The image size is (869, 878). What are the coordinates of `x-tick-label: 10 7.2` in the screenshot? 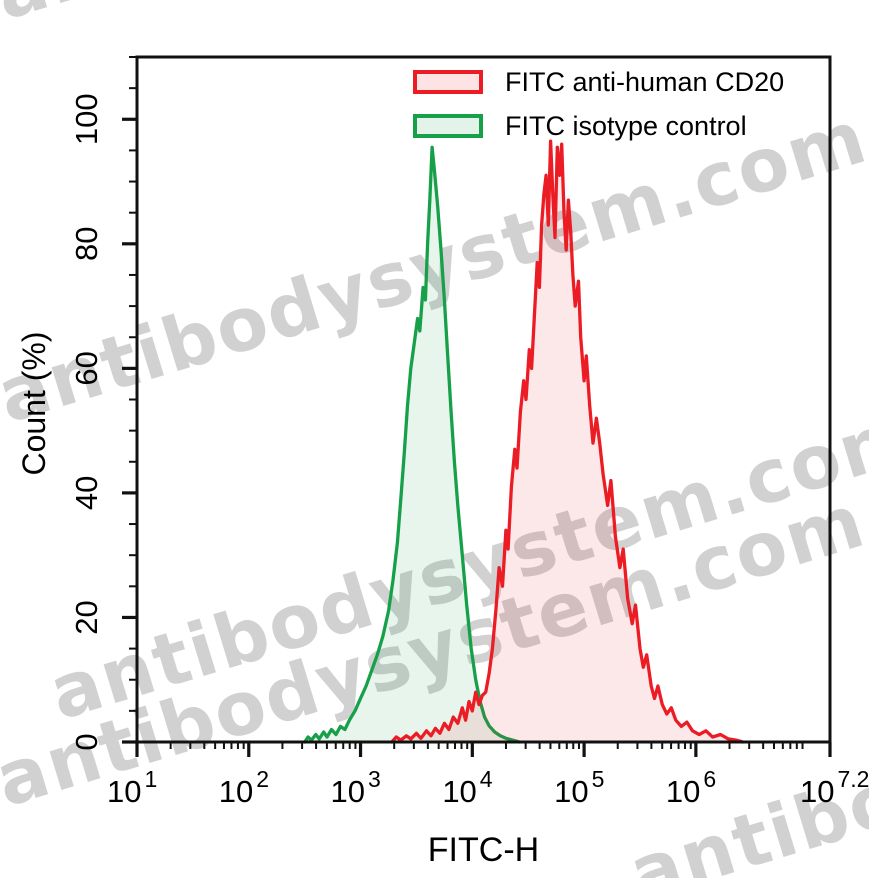 It's located at (834, 787).